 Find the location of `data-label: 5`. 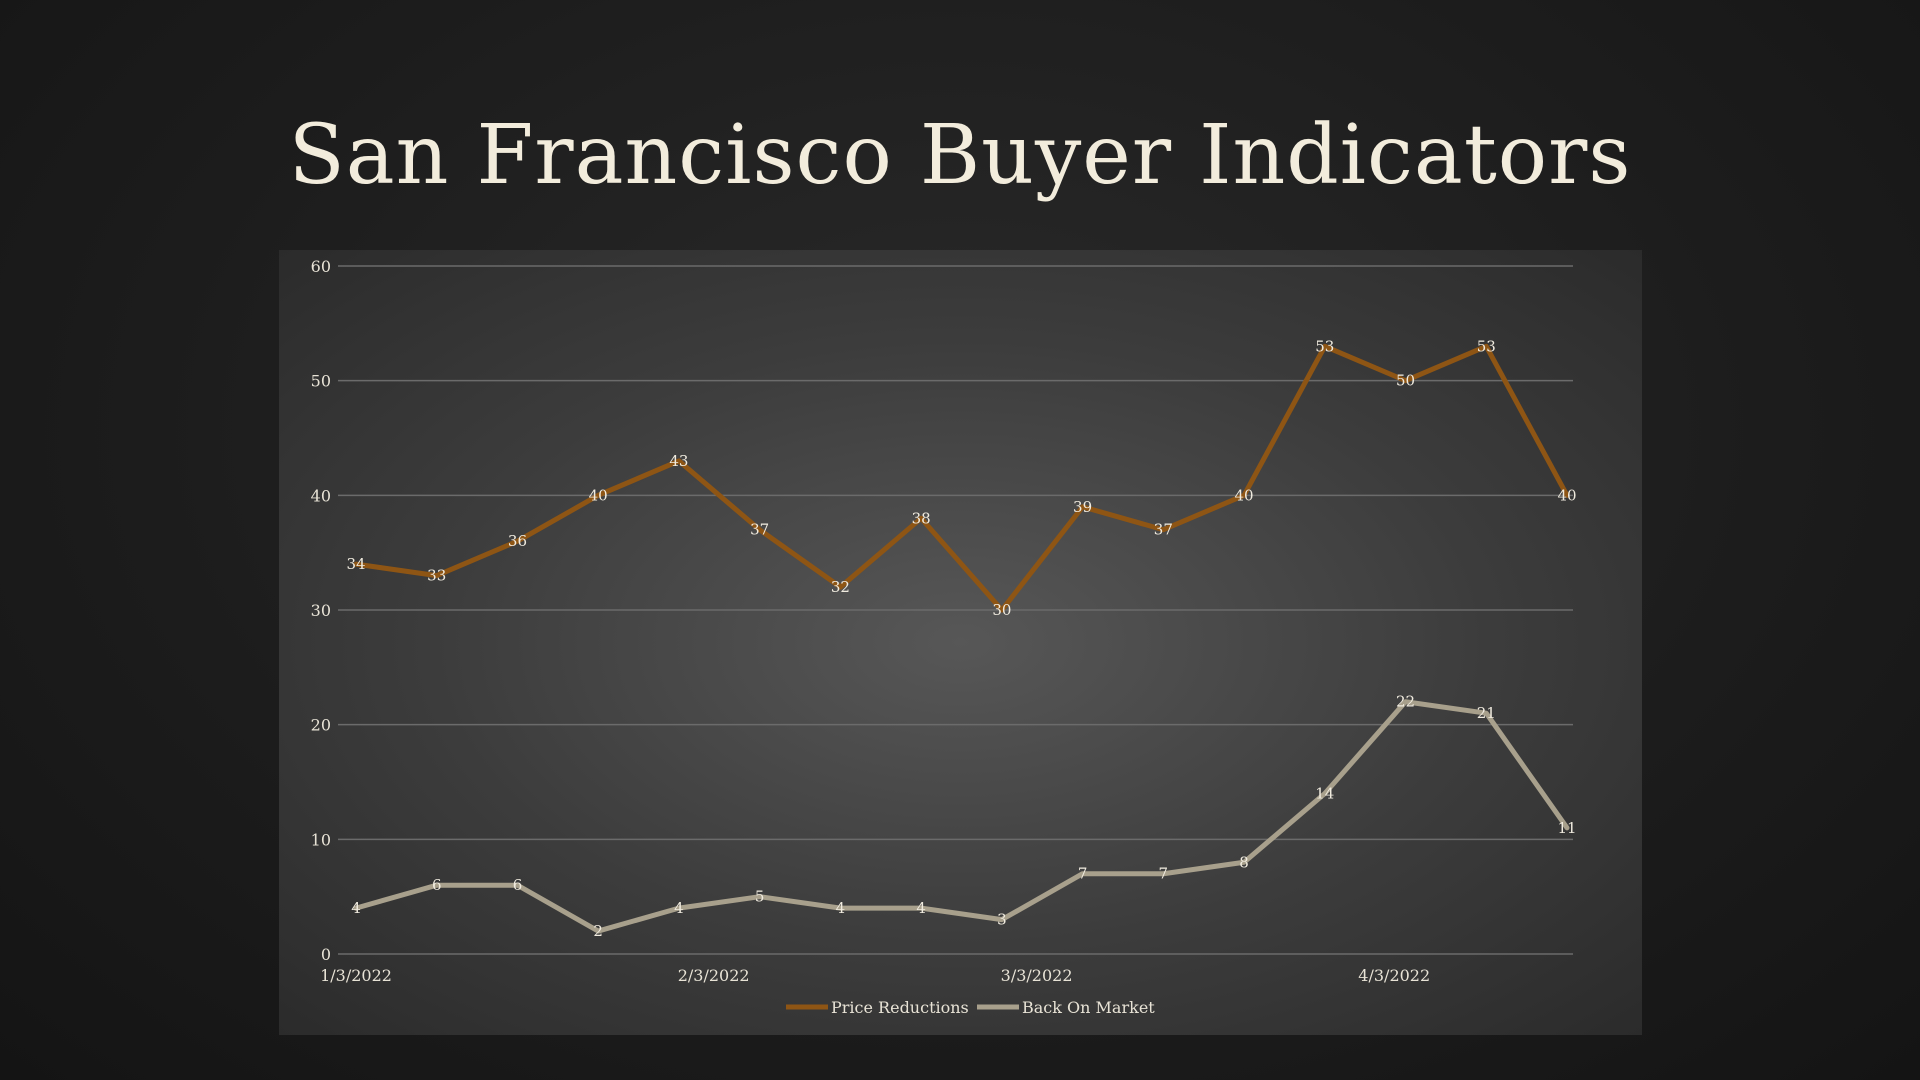

data-label: 5 is located at coordinates (760, 897).